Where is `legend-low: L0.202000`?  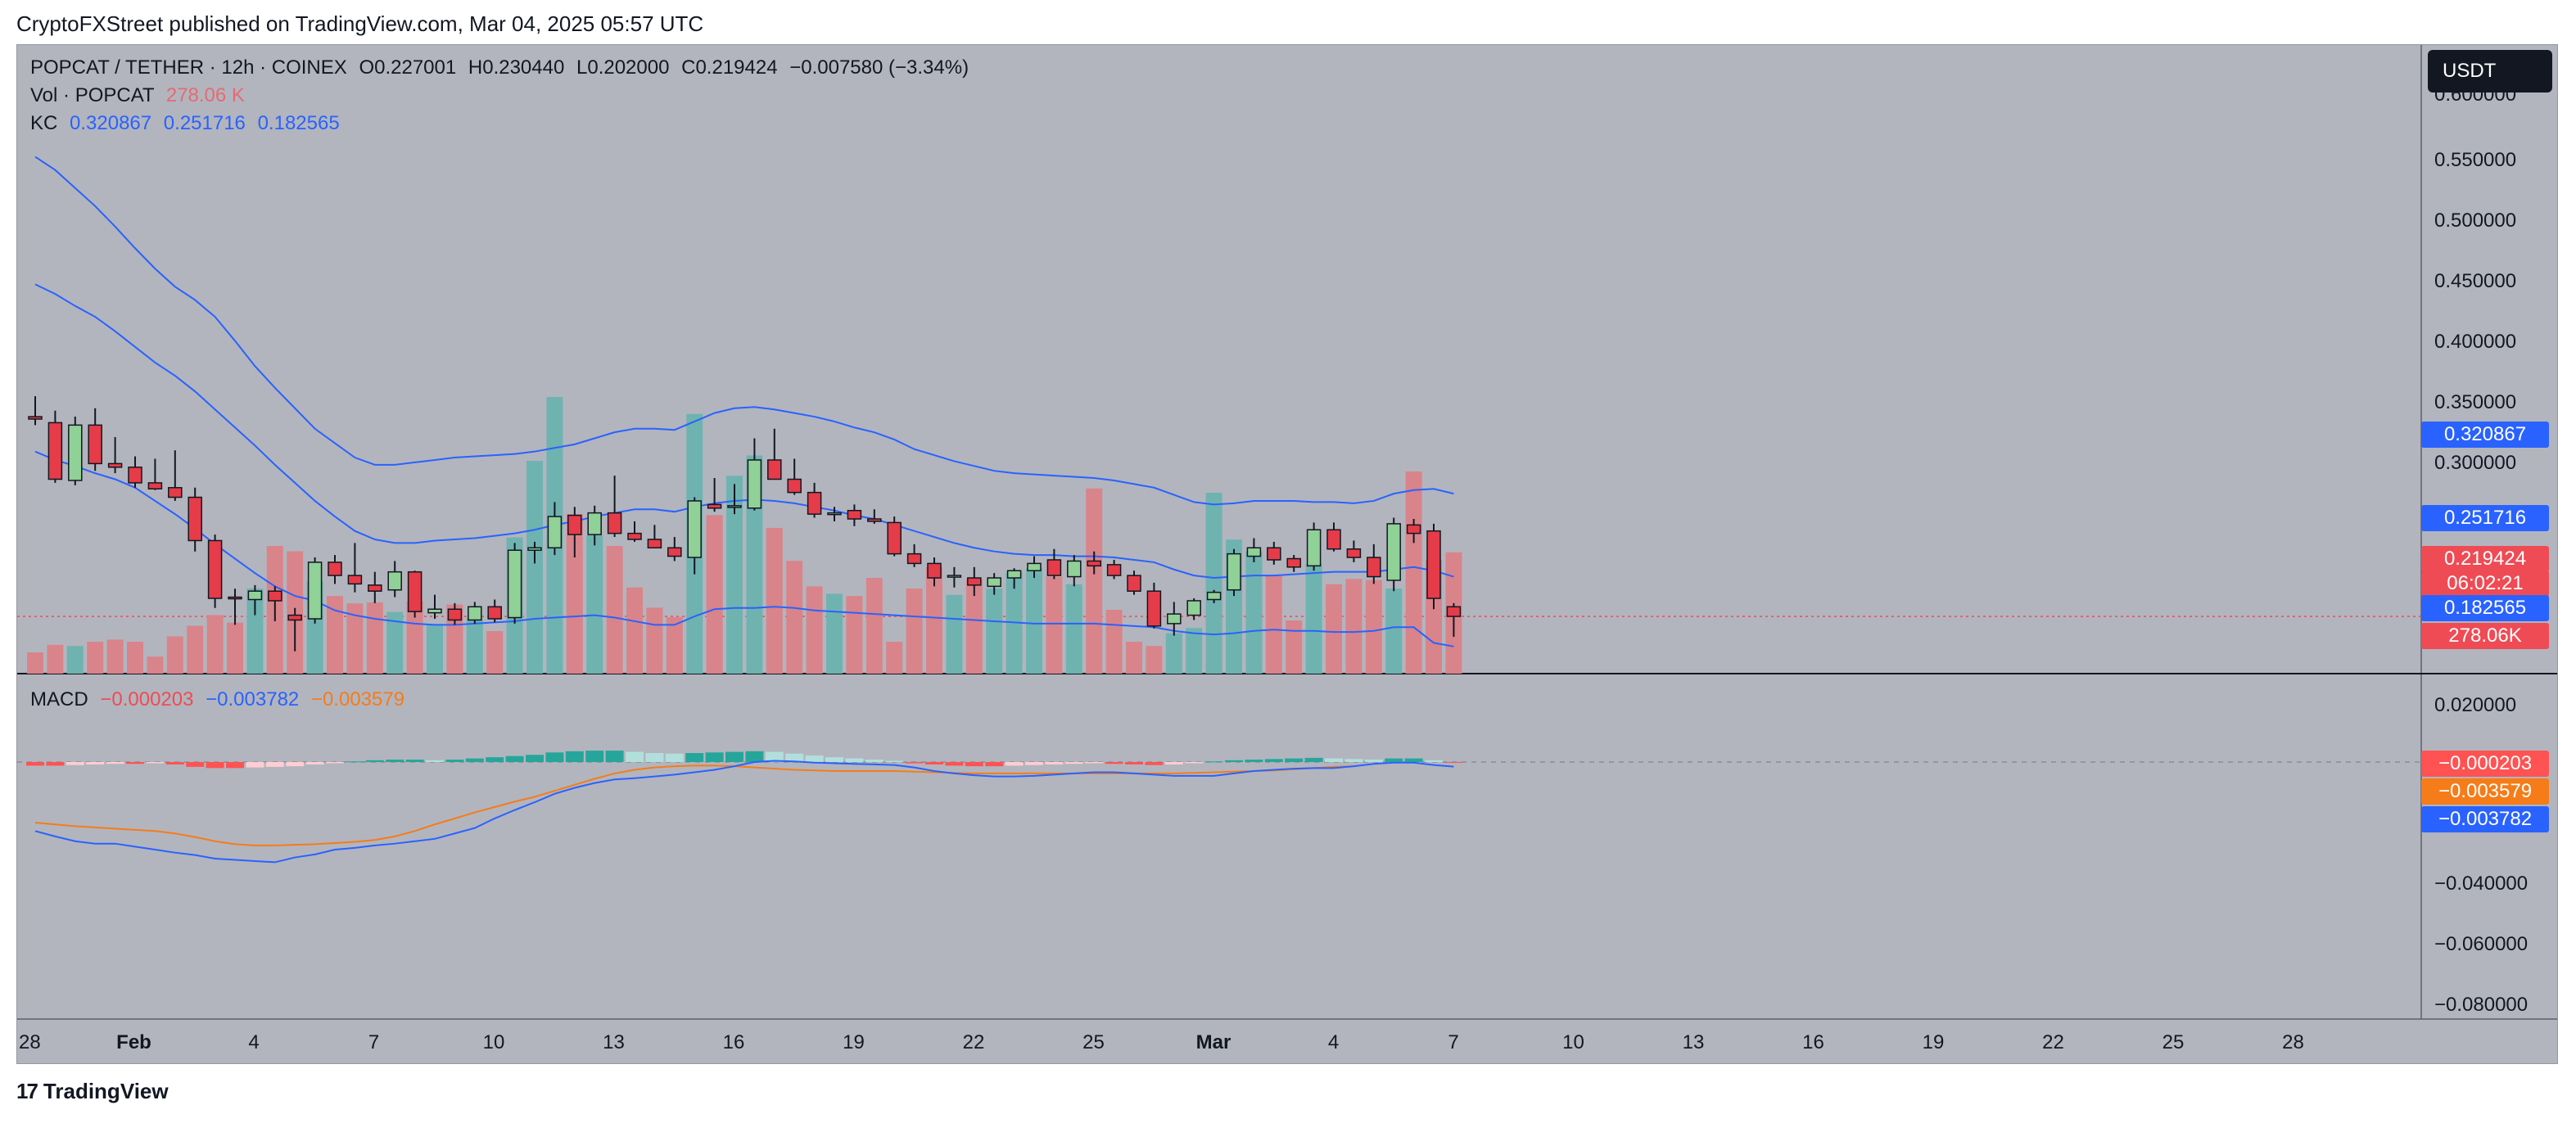
legend-low: L0.202000 is located at coordinates (623, 67).